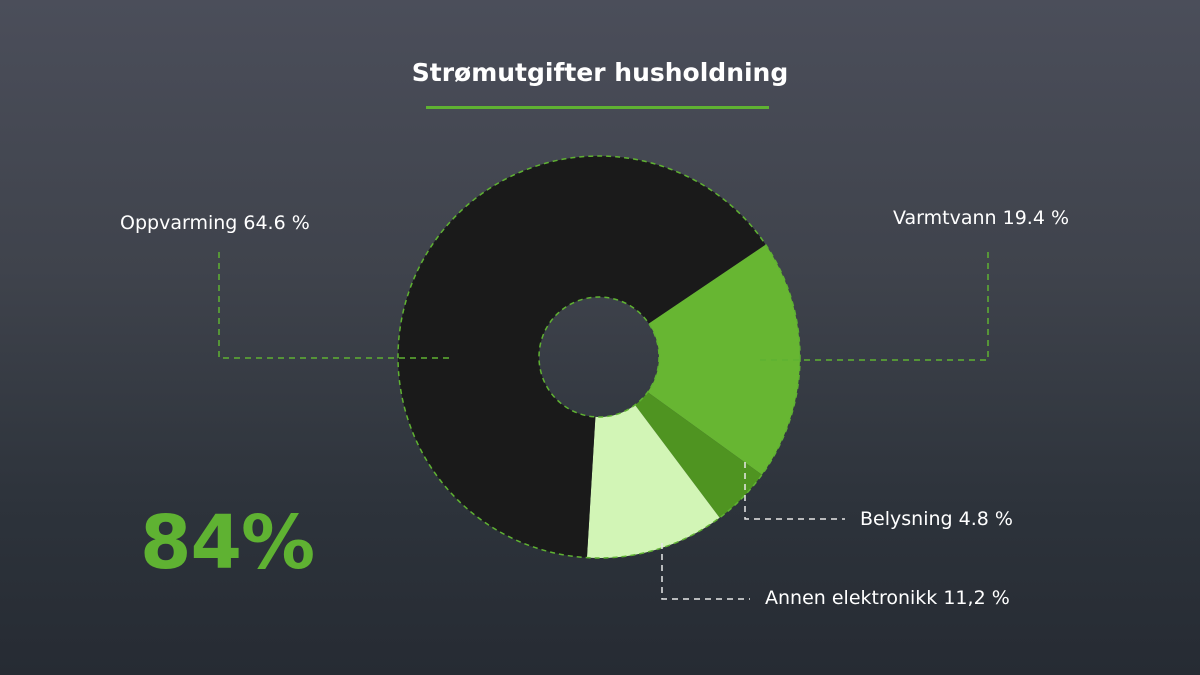 The width and height of the screenshot is (1200, 675). I want to click on leader-oppvarming, so click(335, 305).